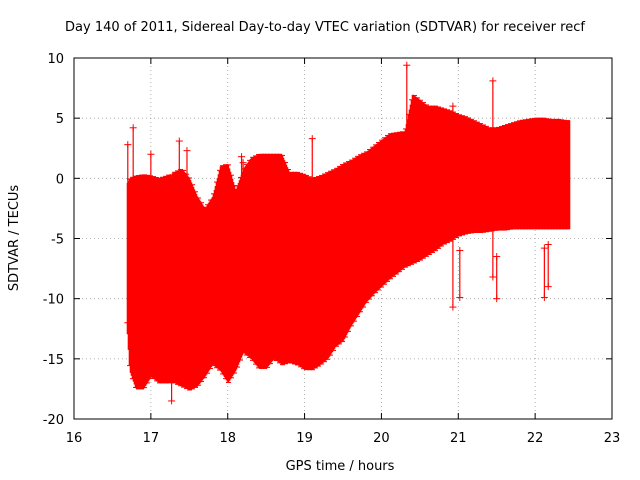 The height and width of the screenshot is (480, 640). Describe the element at coordinates (53, 360) in the screenshot. I see `y-tick-label: -15` at that location.